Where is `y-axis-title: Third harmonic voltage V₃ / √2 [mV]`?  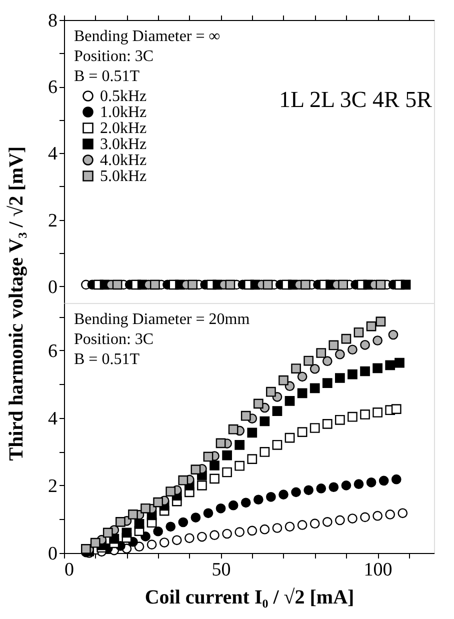
y-axis-title: Third harmonic voltage V₃ / √2 [mV] is located at coordinates (17, 303).